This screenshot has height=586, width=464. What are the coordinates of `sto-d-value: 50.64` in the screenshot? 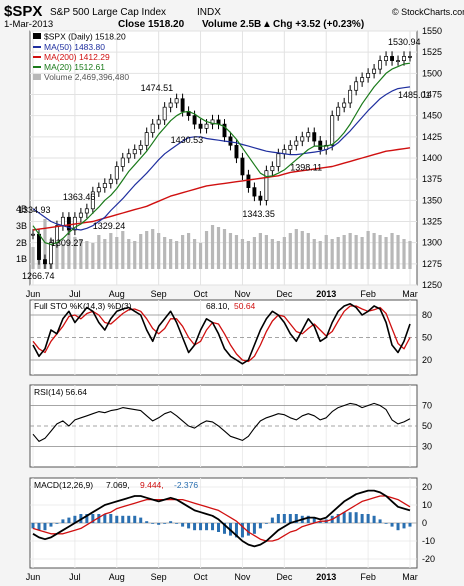 It's located at (245, 306).